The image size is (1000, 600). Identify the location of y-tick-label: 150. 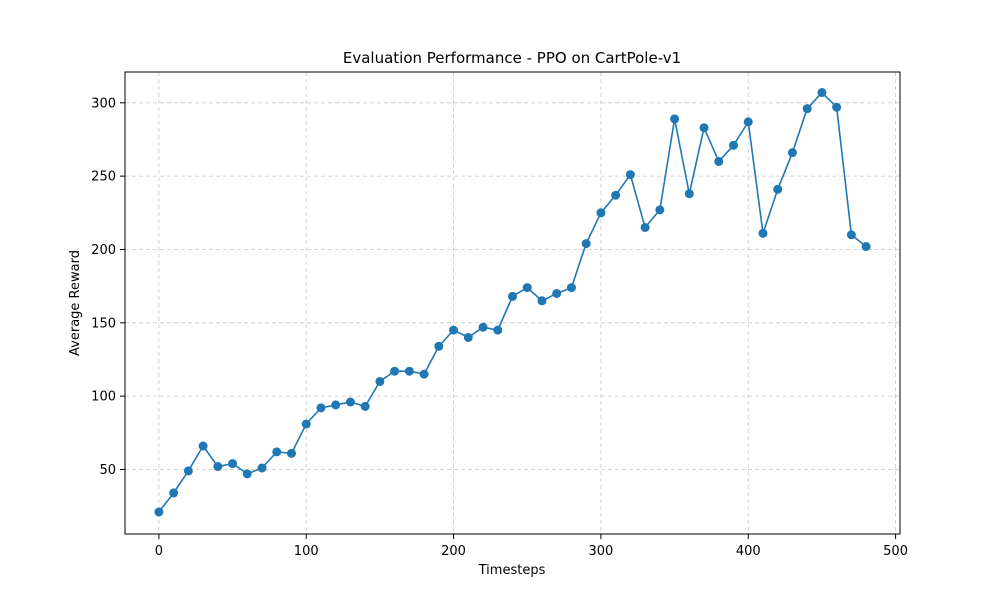
(103, 323).